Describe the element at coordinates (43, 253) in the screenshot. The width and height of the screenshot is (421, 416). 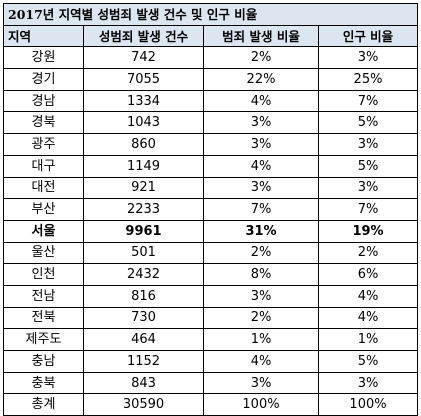
I see `cell-region: 울산` at that location.